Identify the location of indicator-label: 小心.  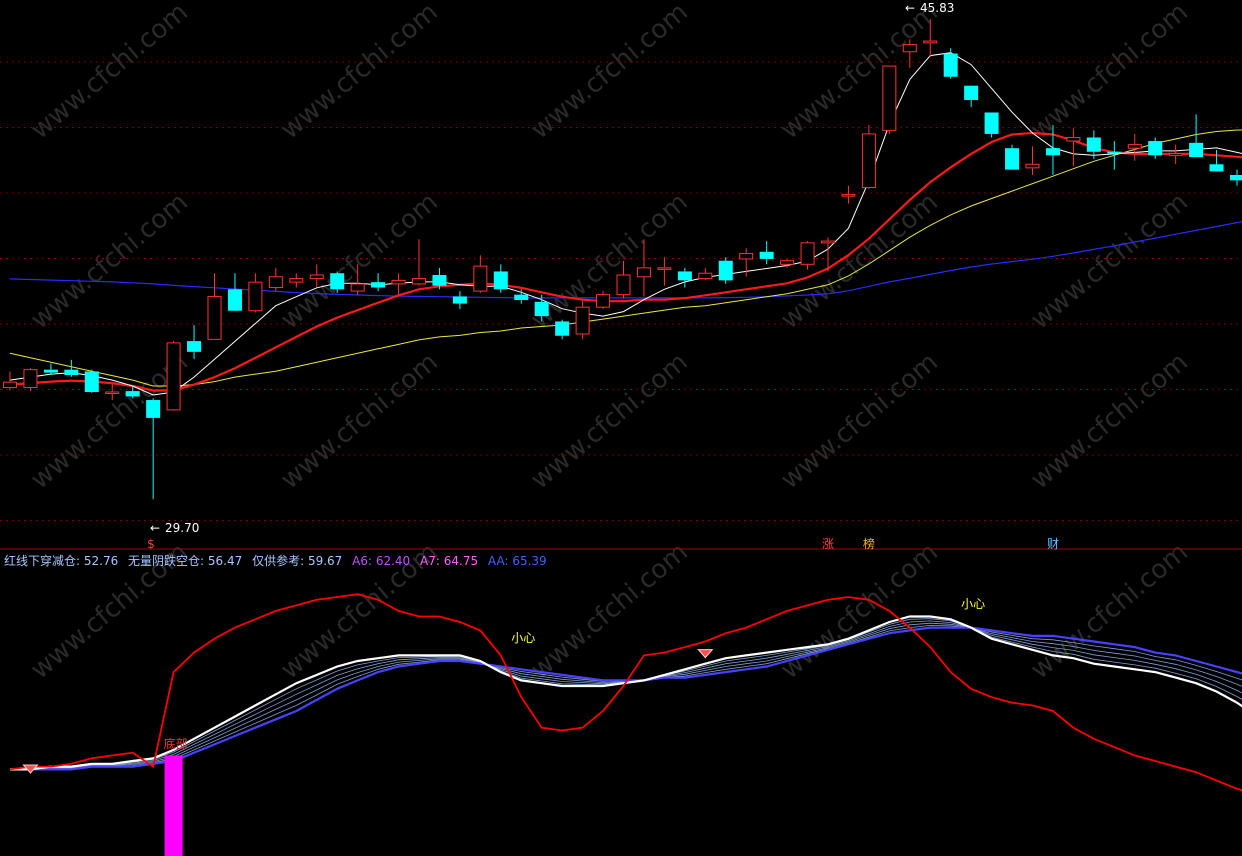
(973, 604).